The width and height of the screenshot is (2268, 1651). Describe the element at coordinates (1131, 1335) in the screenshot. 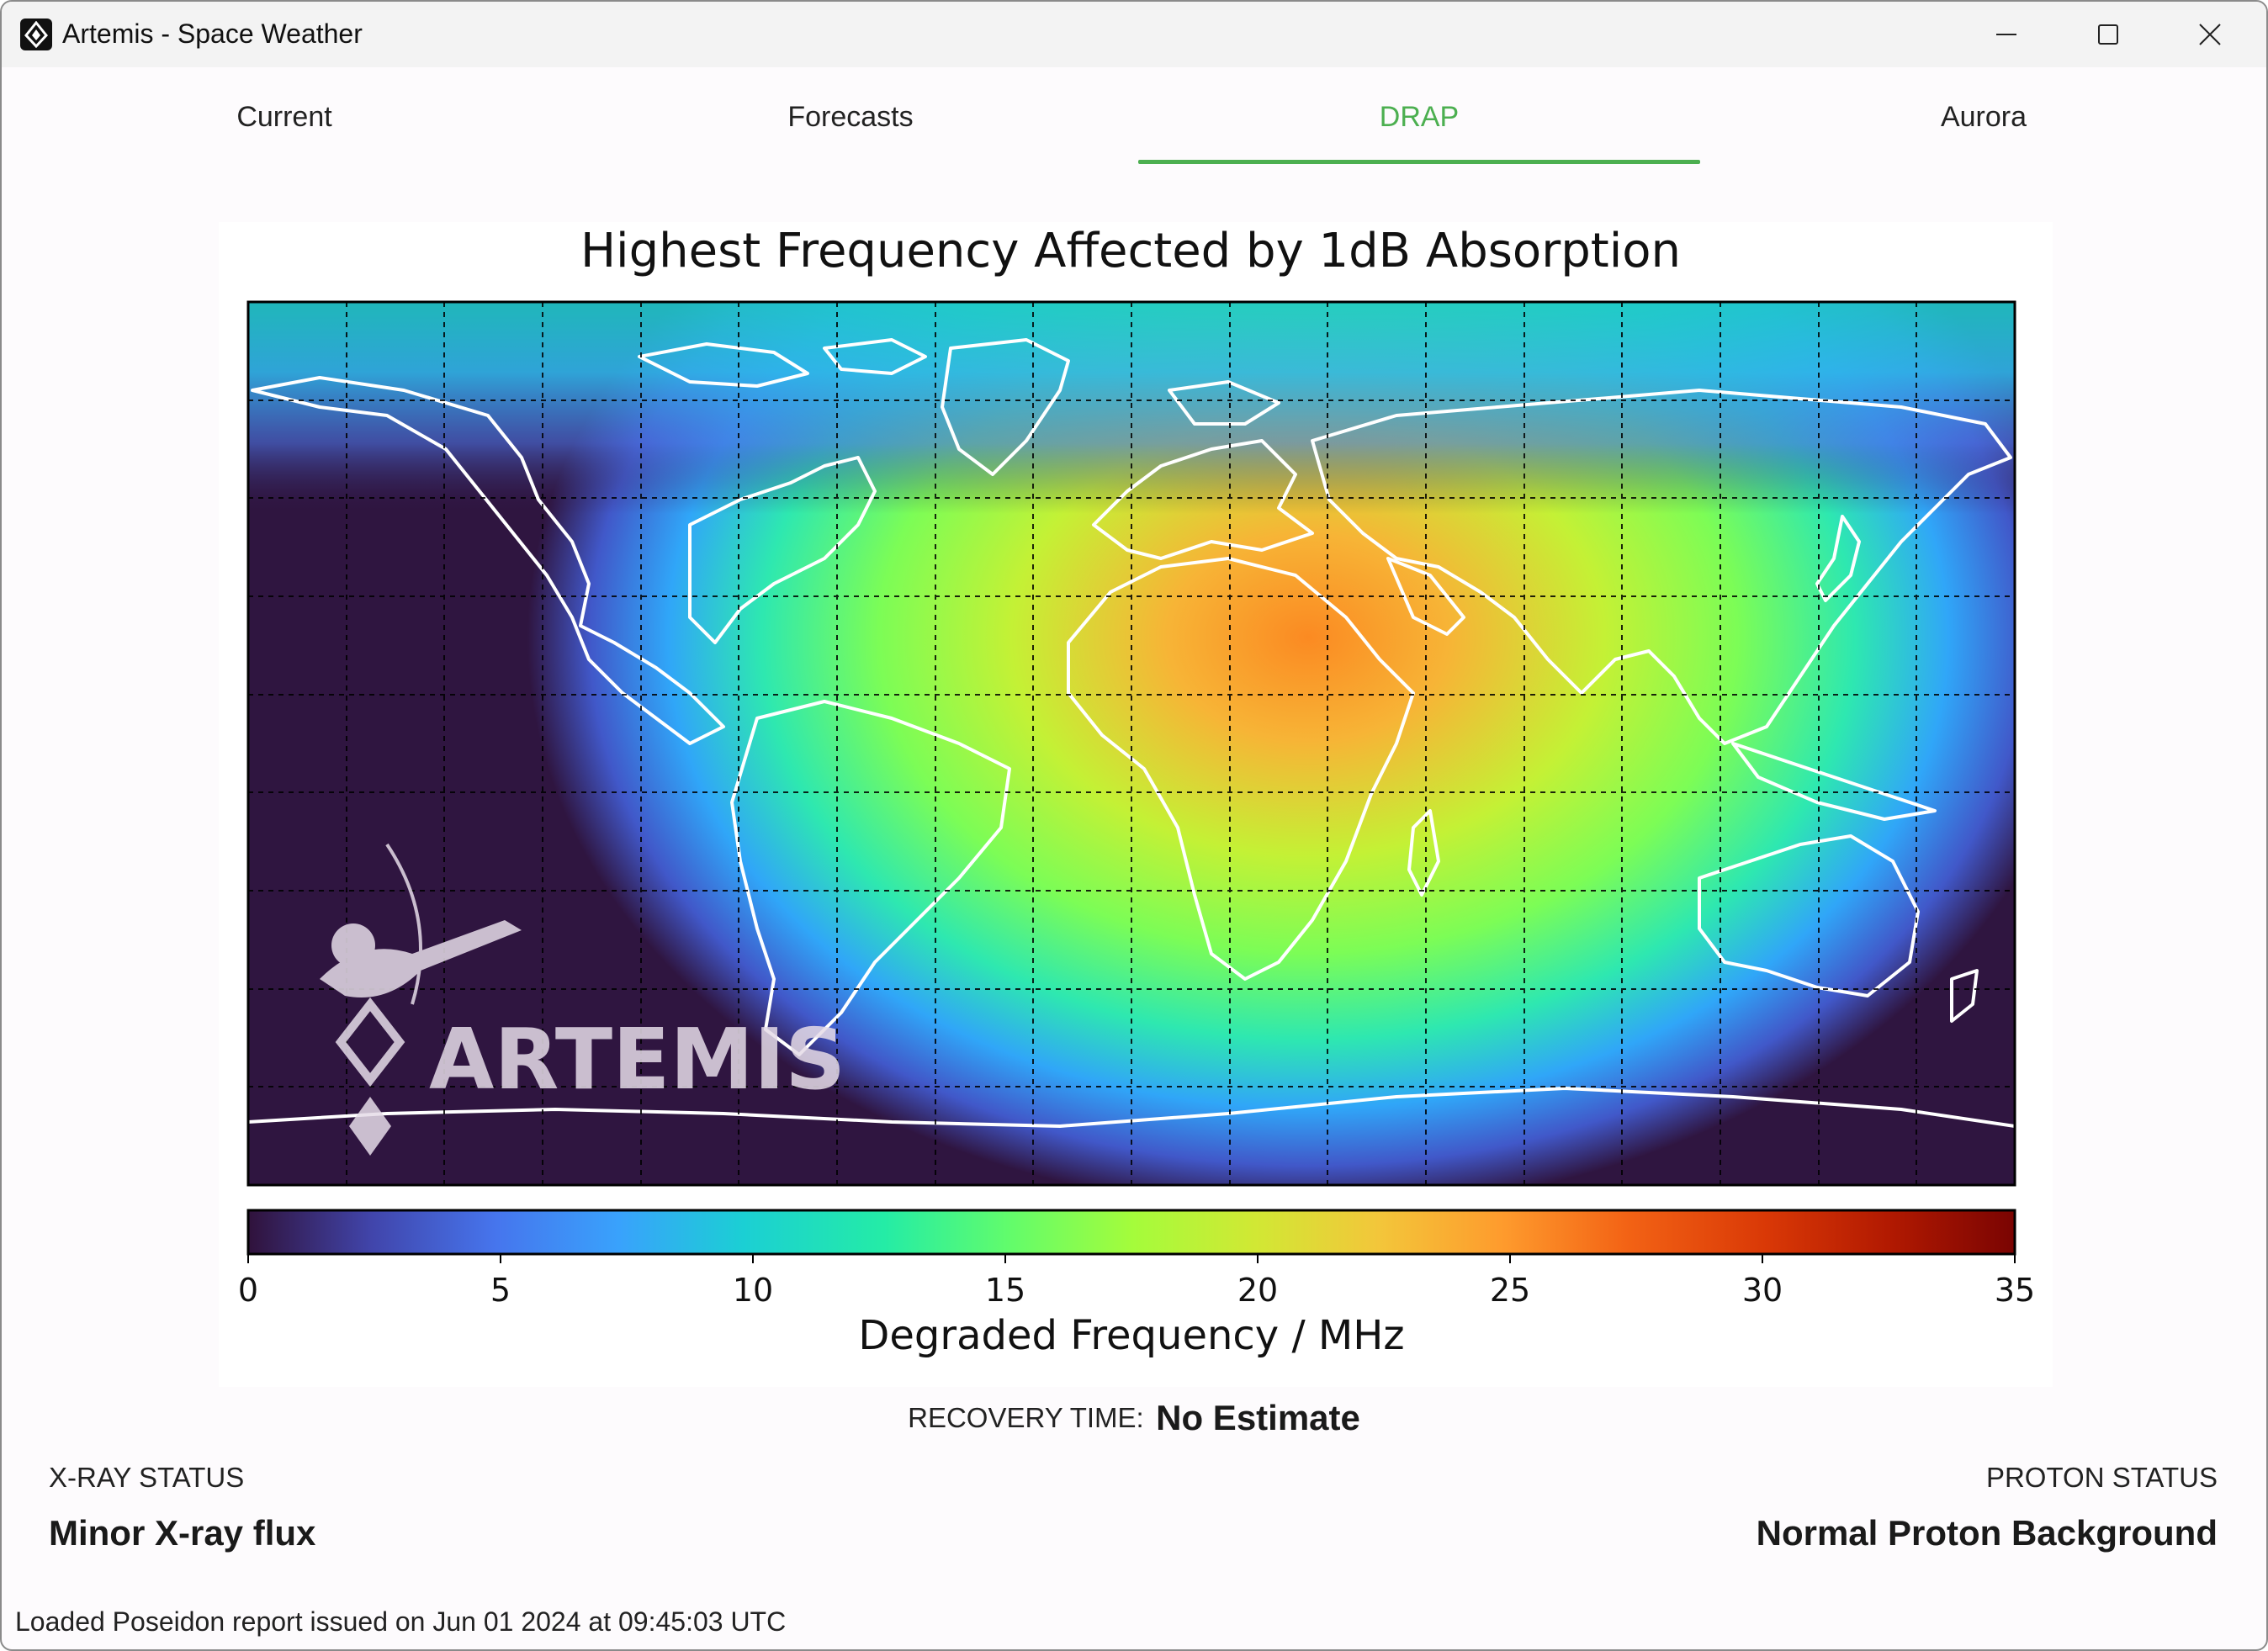

I see `colorbar-label: Degraded Frequency / MHz` at that location.